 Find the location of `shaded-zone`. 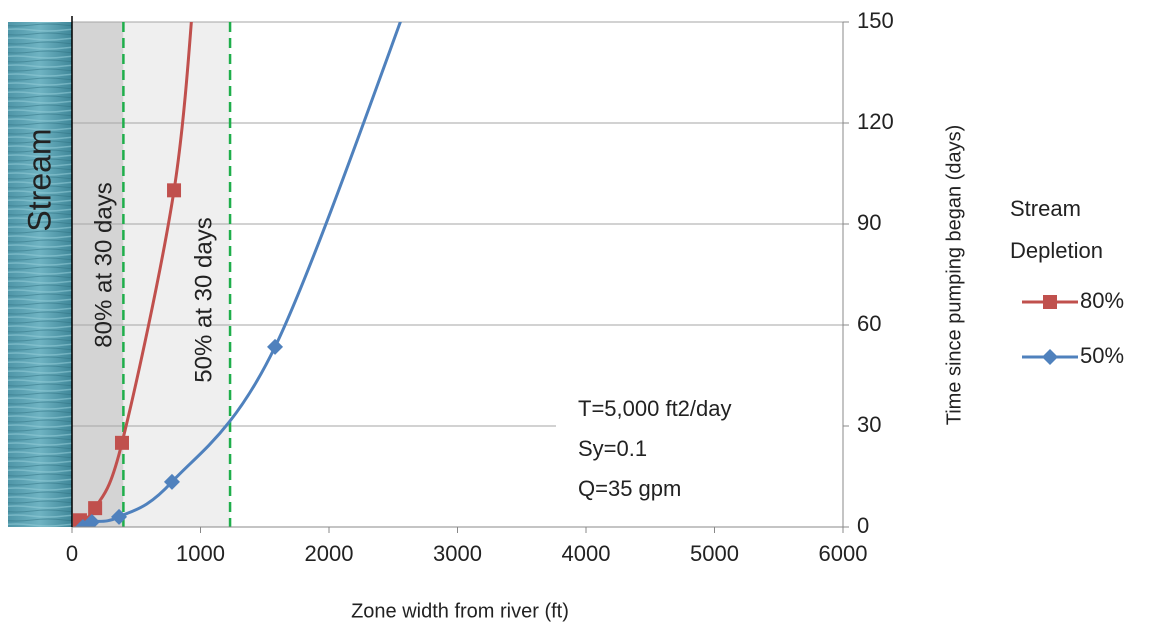

shaded-zone is located at coordinates (98, 274).